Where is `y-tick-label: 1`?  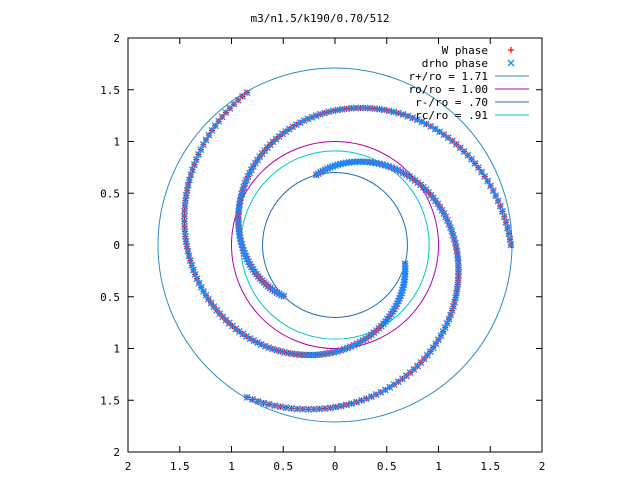
y-tick-label: 1 is located at coordinates (116, 142).